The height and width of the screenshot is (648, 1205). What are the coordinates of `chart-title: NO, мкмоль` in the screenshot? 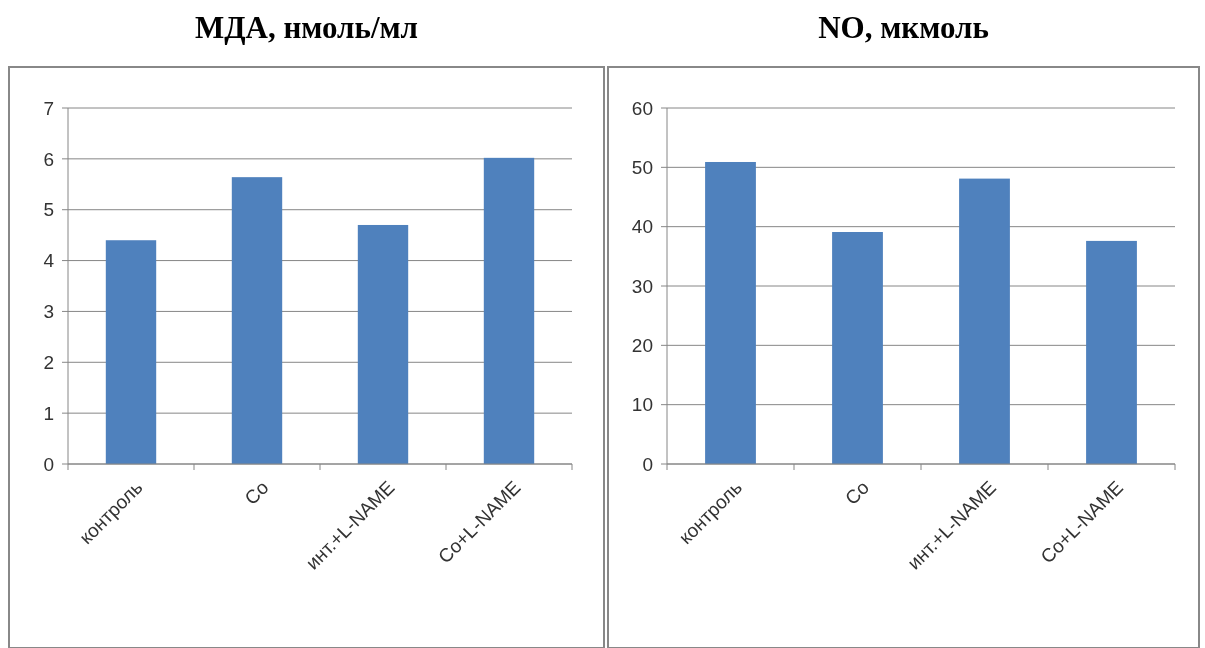 It's located at (903, 27).